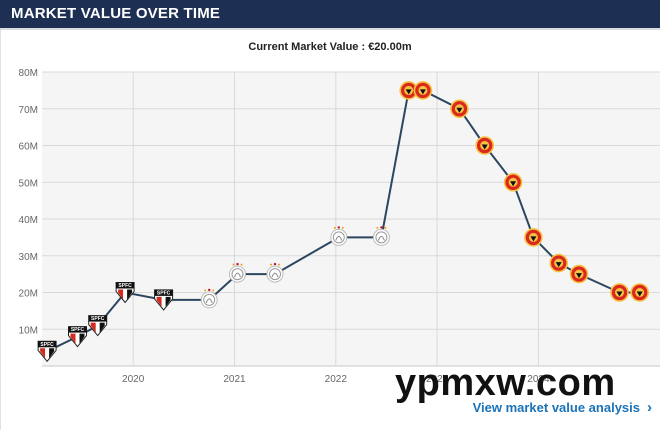 Image resolution: width=660 pixels, height=430 pixels. What do you see at coordinates (28, 257) in the screenshot?
I see `y-tick-label: 30M` at bounding box center [28, 257].